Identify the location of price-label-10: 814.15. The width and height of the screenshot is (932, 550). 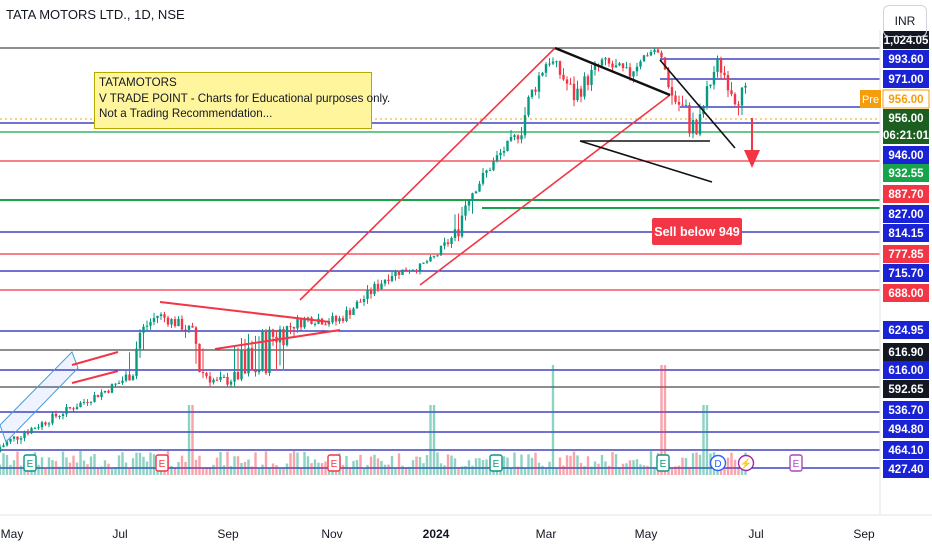
(906, 234).